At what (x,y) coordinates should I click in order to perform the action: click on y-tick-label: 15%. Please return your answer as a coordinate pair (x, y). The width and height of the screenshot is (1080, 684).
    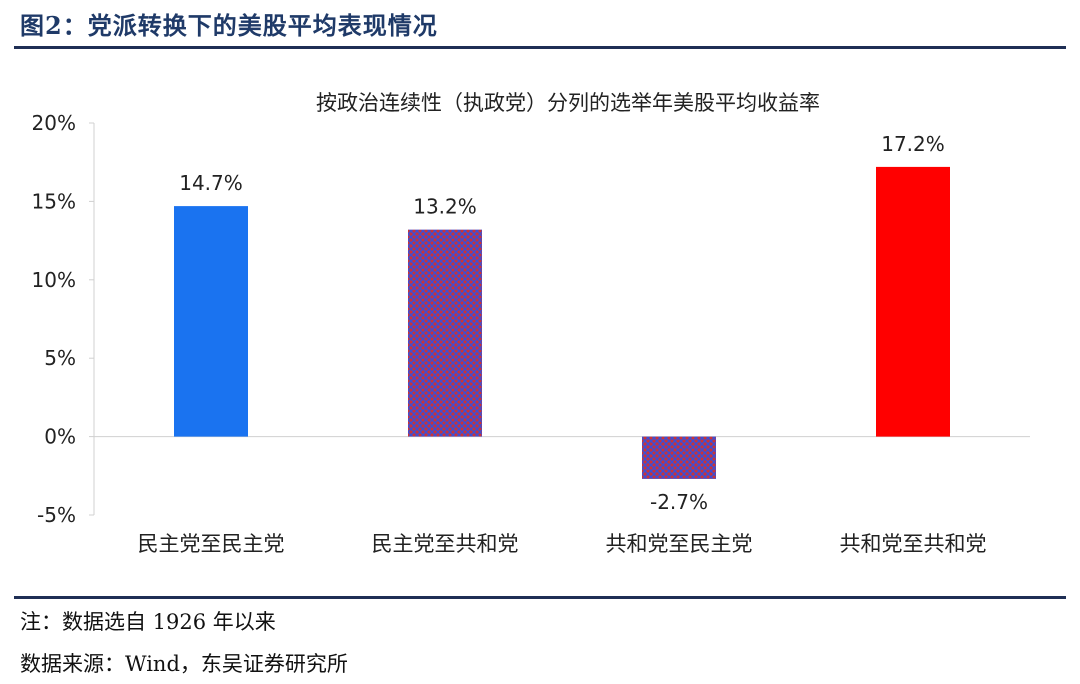
    Looking at the image, I should click on (54, 201).